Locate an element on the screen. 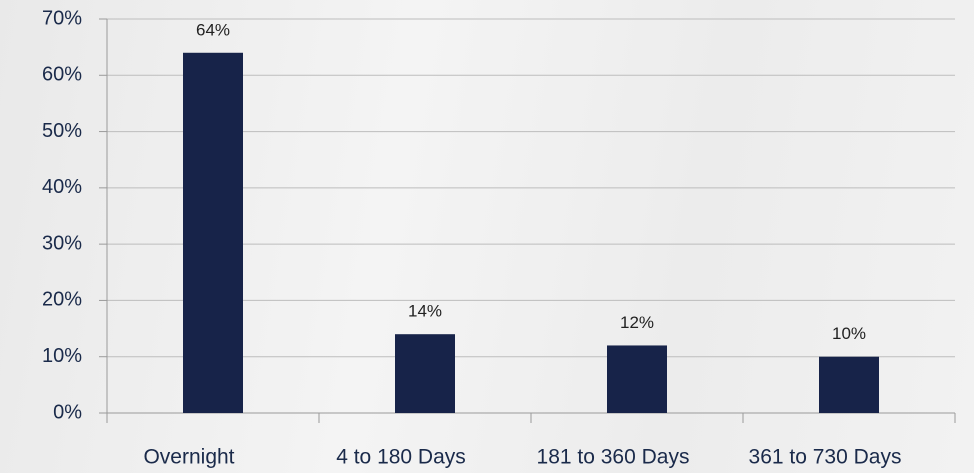 The height and width of the screenshot is (473, 974). y-tick-label: 10% is located at coordinates (62, 356).